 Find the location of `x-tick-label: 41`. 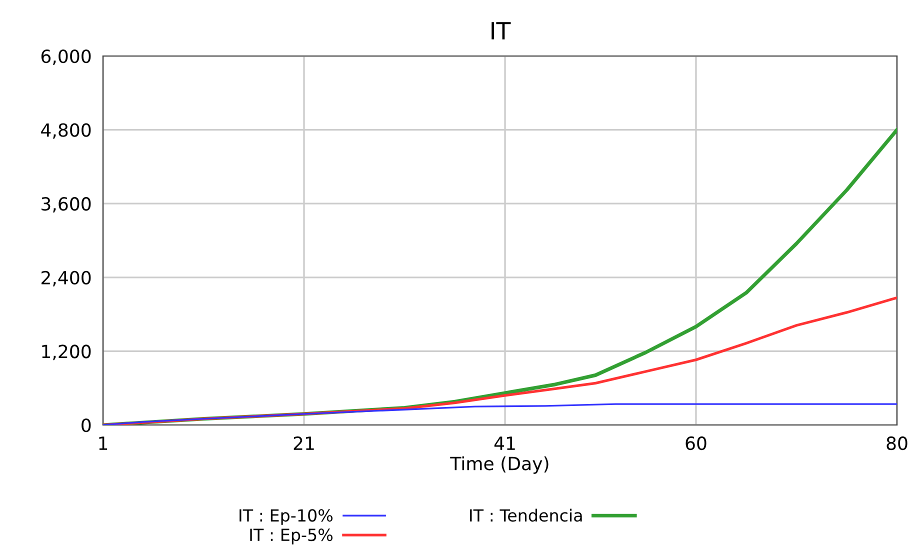

x-tick-label: 41 is located at coordinates (504, 443).